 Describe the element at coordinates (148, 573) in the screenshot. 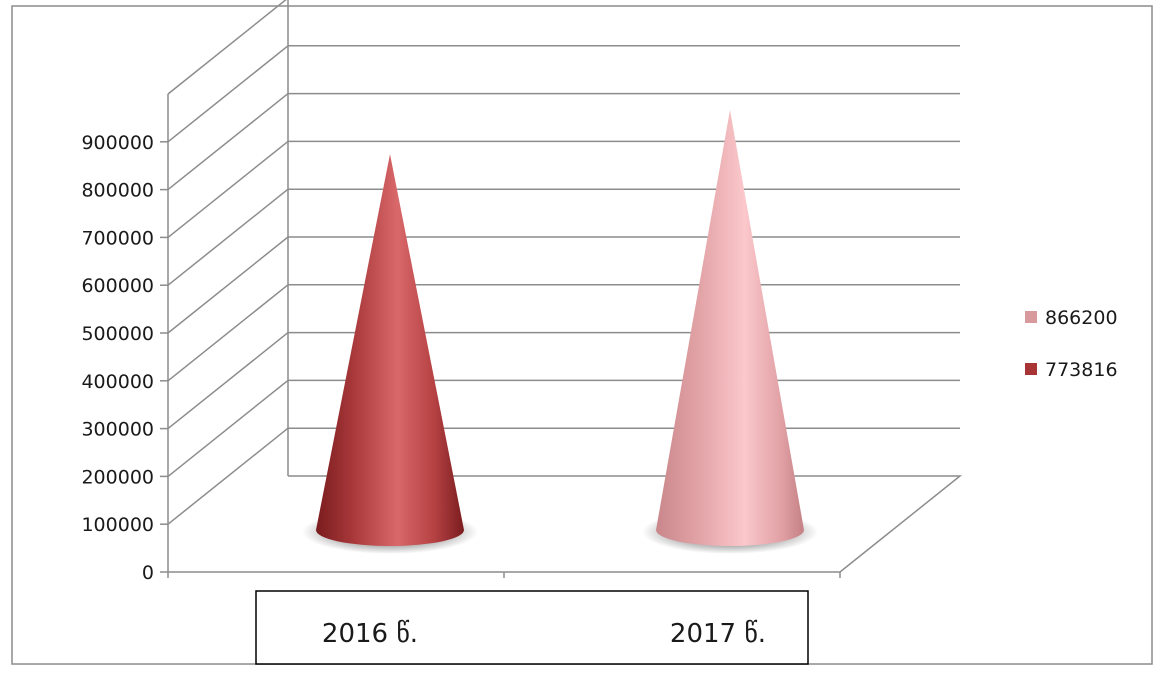

I see `y-tick-label: 0` at that location.